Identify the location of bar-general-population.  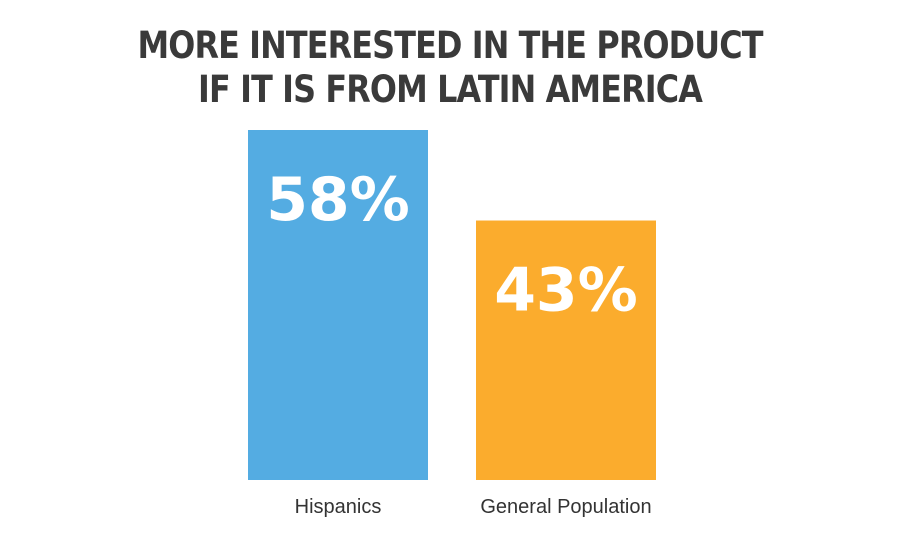
(566, 350).